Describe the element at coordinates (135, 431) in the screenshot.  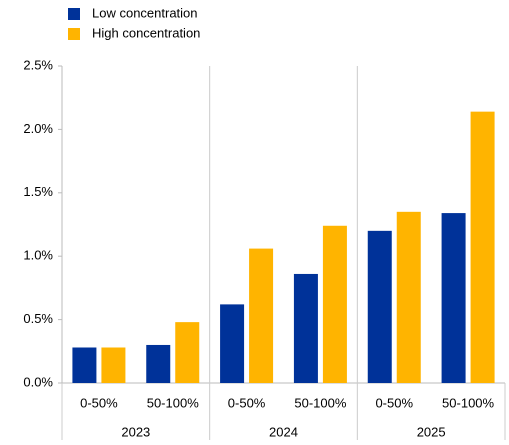
I see `group-label: 2023` at that location.